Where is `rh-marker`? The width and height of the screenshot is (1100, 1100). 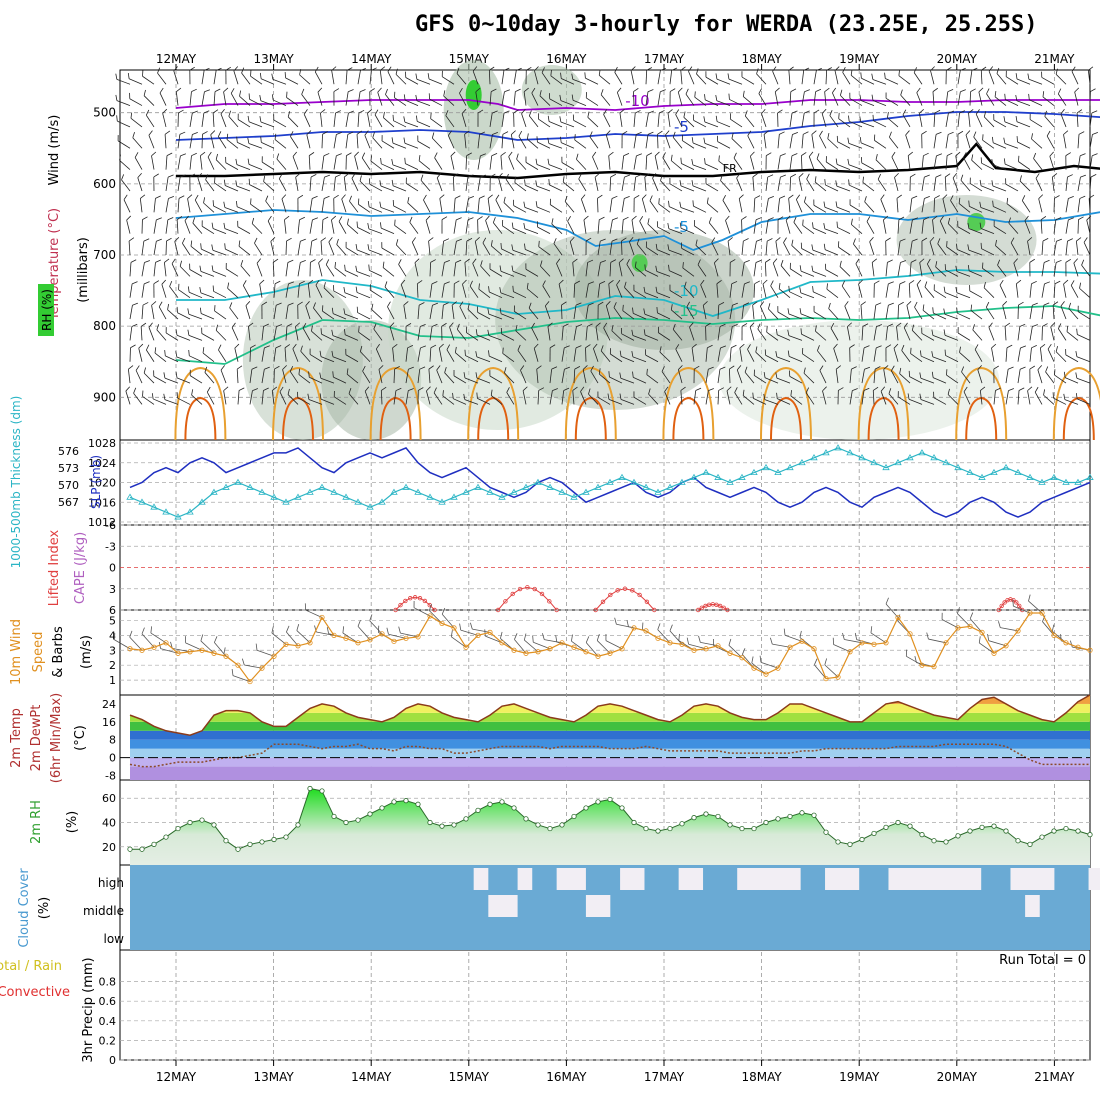
rh-marker is located at coordinates (646, 828).